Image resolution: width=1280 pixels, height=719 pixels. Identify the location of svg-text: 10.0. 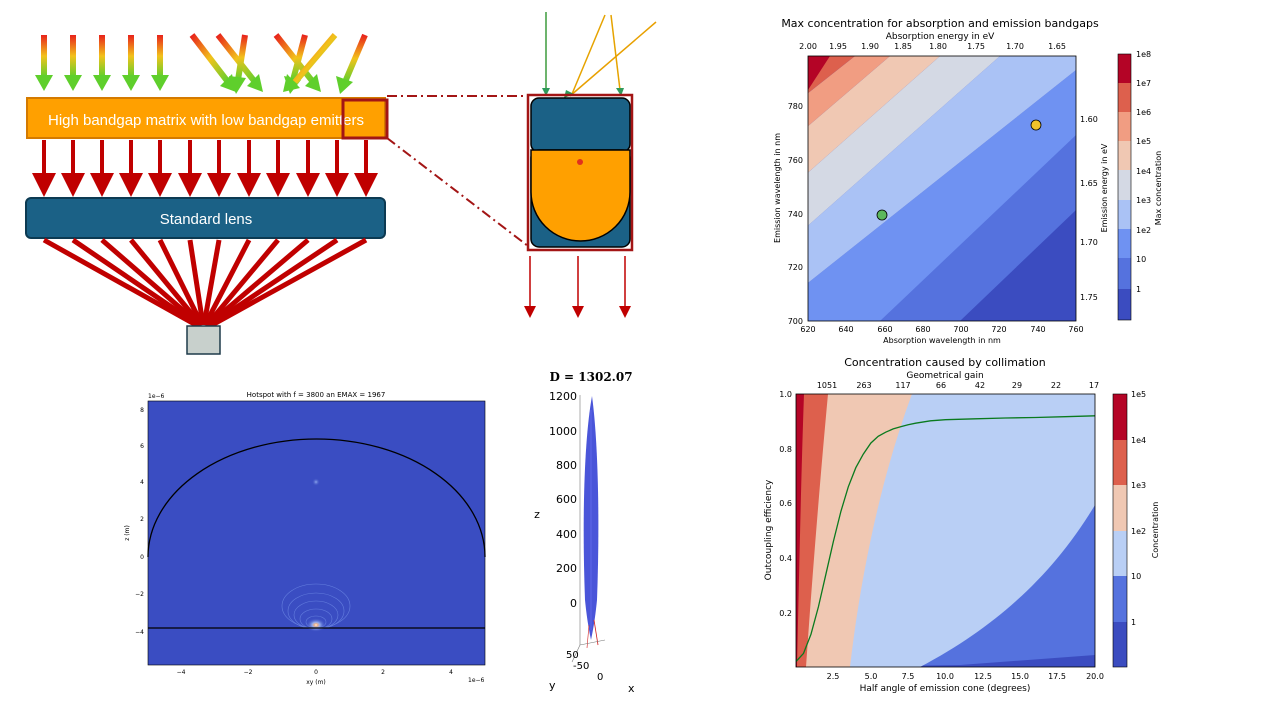
(945, 676).